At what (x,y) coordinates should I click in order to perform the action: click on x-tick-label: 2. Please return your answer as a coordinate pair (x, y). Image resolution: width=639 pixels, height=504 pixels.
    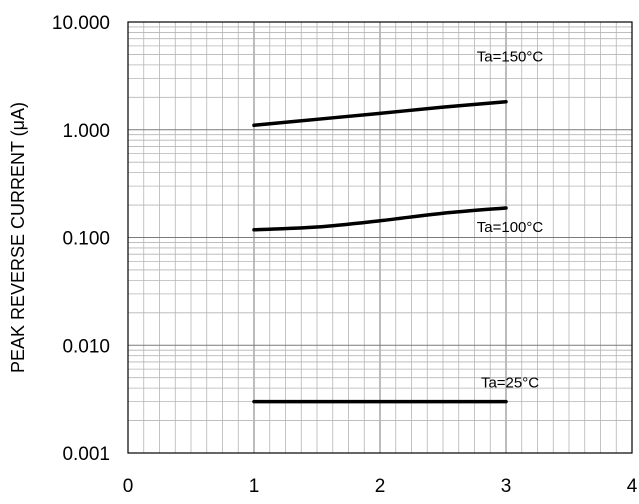
    Looking at the image, I should click on (380, 486).